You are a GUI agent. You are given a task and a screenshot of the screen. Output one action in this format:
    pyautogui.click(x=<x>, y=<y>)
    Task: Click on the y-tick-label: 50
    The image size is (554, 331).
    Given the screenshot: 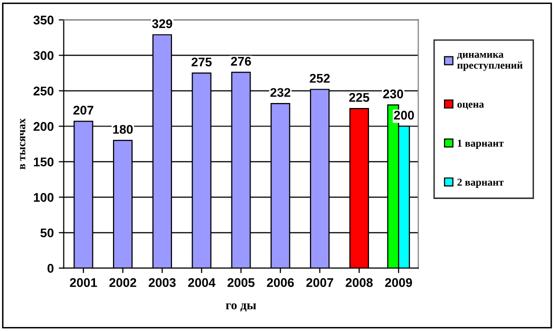 What is the action you would take?
    pyautogui.click(x=47, y=233)
    